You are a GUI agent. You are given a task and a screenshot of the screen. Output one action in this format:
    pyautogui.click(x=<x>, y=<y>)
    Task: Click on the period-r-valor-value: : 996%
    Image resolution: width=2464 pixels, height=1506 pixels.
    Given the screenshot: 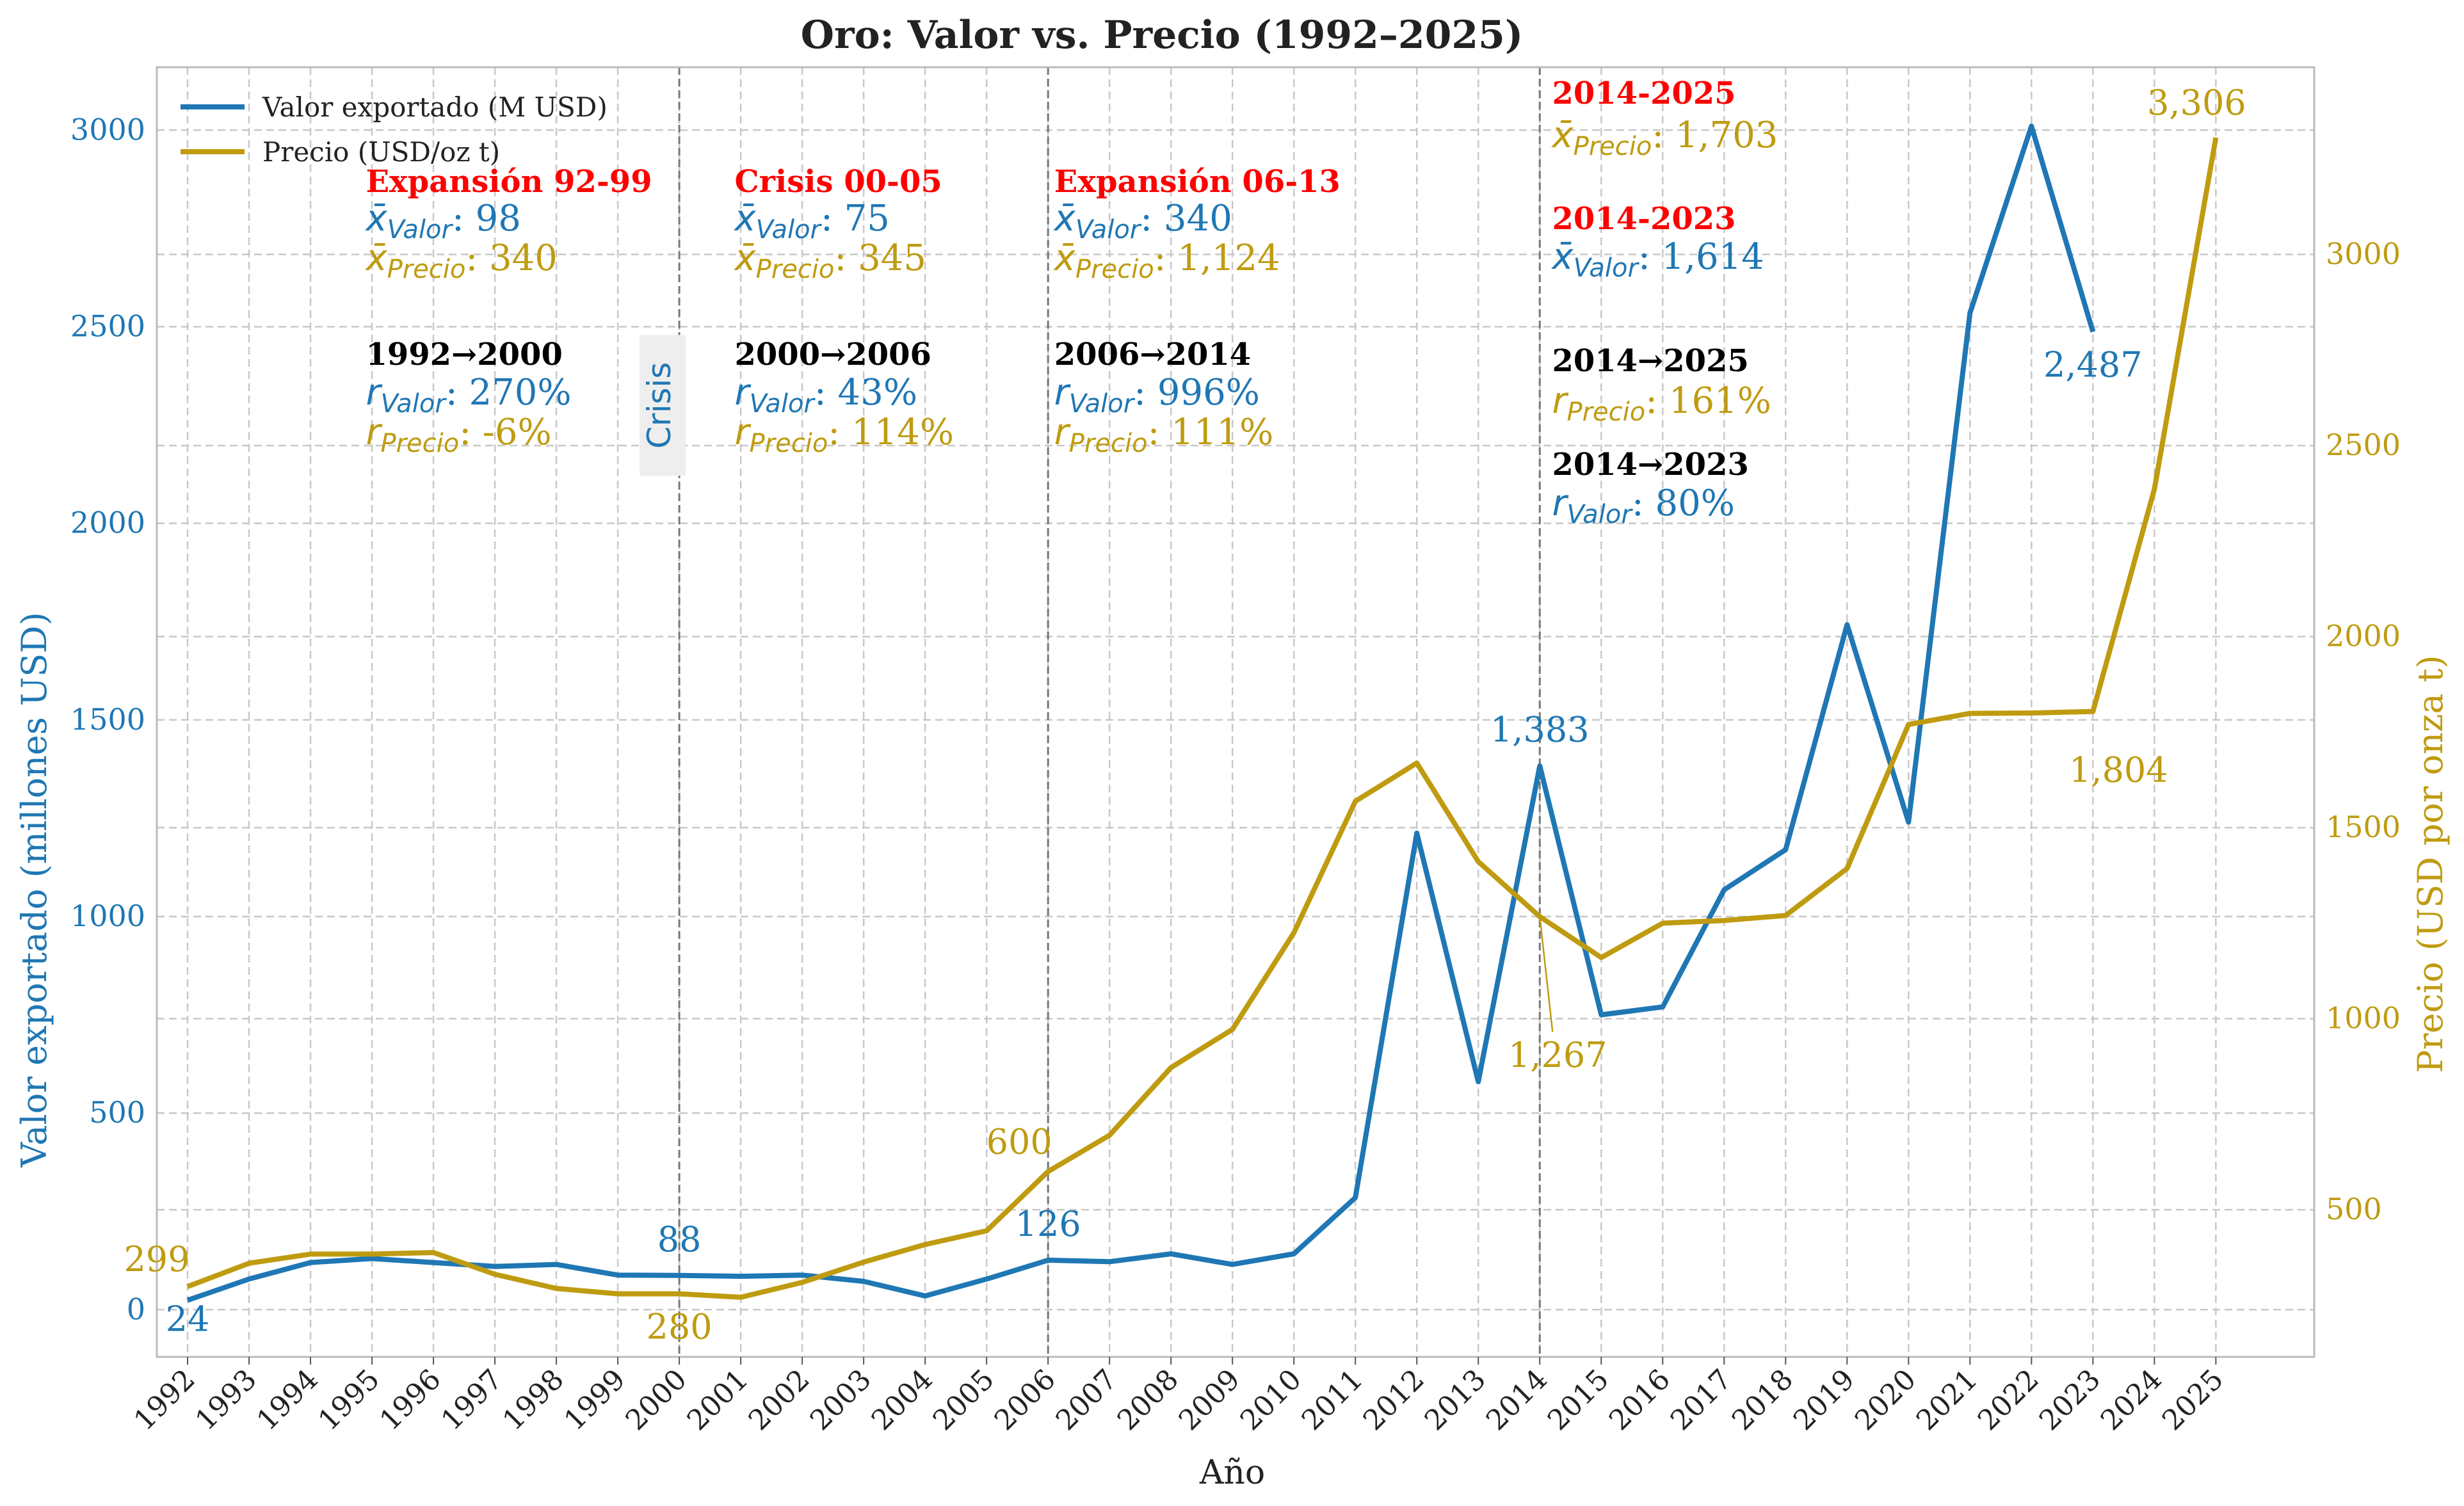 What is the action you would take?
    pyautogui.click(x=1197, y=392)
    